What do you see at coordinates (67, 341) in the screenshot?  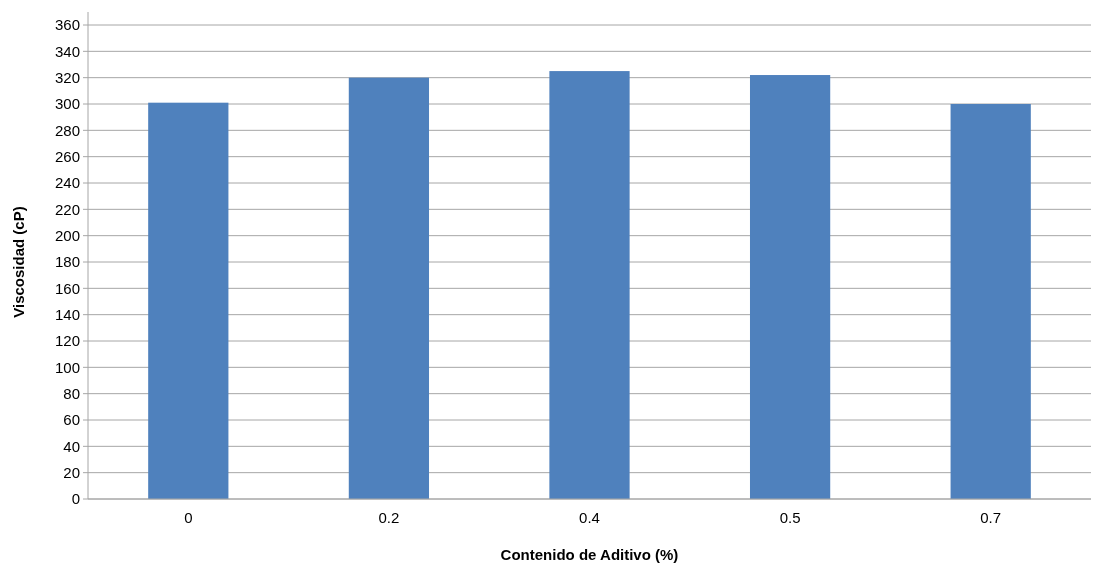 I see `y-tick-label: 120` at bounding box center [67, 341].